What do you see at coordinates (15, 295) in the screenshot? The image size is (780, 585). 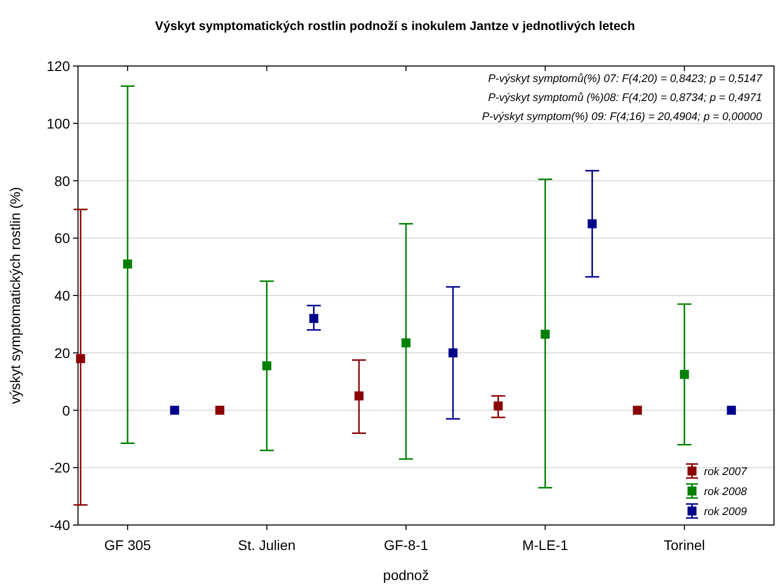 I see `y-axis-title: výskyt symptomatických rostlin (%)` at bounding box center [15, 295].